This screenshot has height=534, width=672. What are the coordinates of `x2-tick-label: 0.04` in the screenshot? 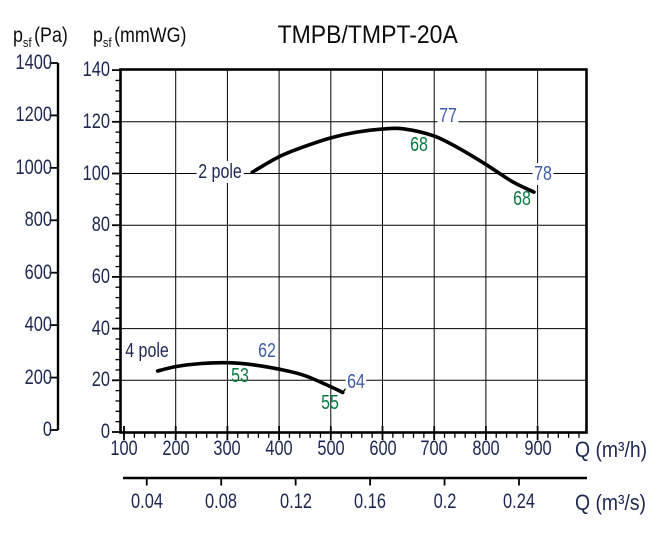 It's located at (146, 501).